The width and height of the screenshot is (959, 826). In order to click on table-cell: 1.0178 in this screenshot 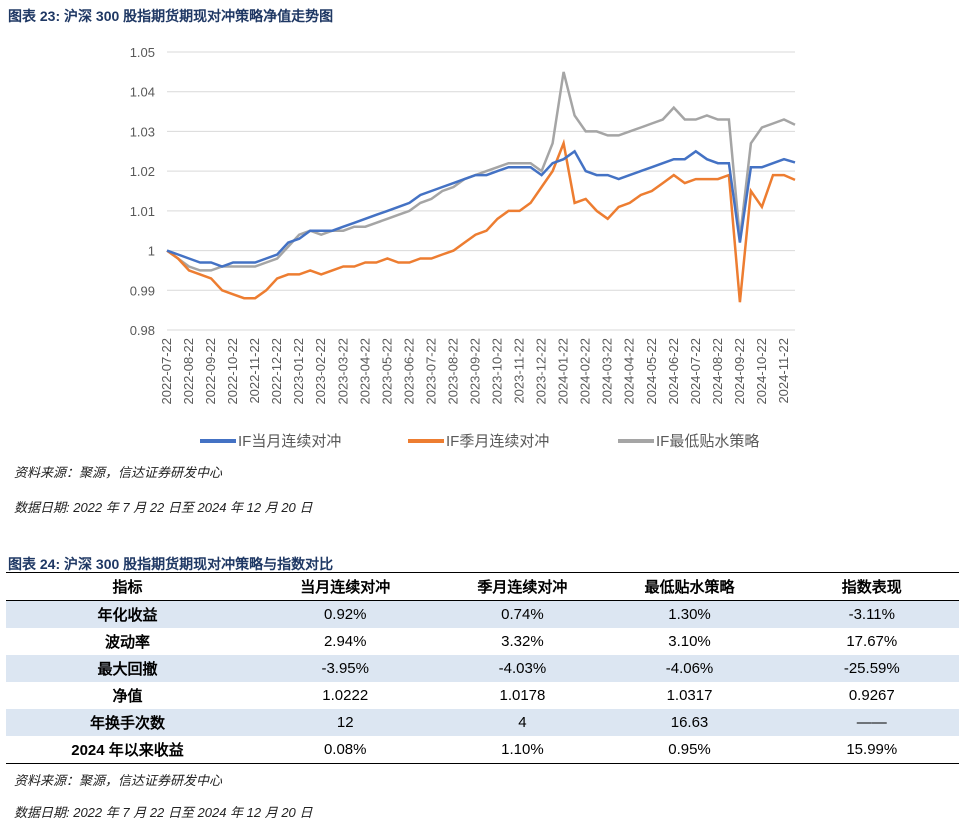, I will do `click(522, 695)`.